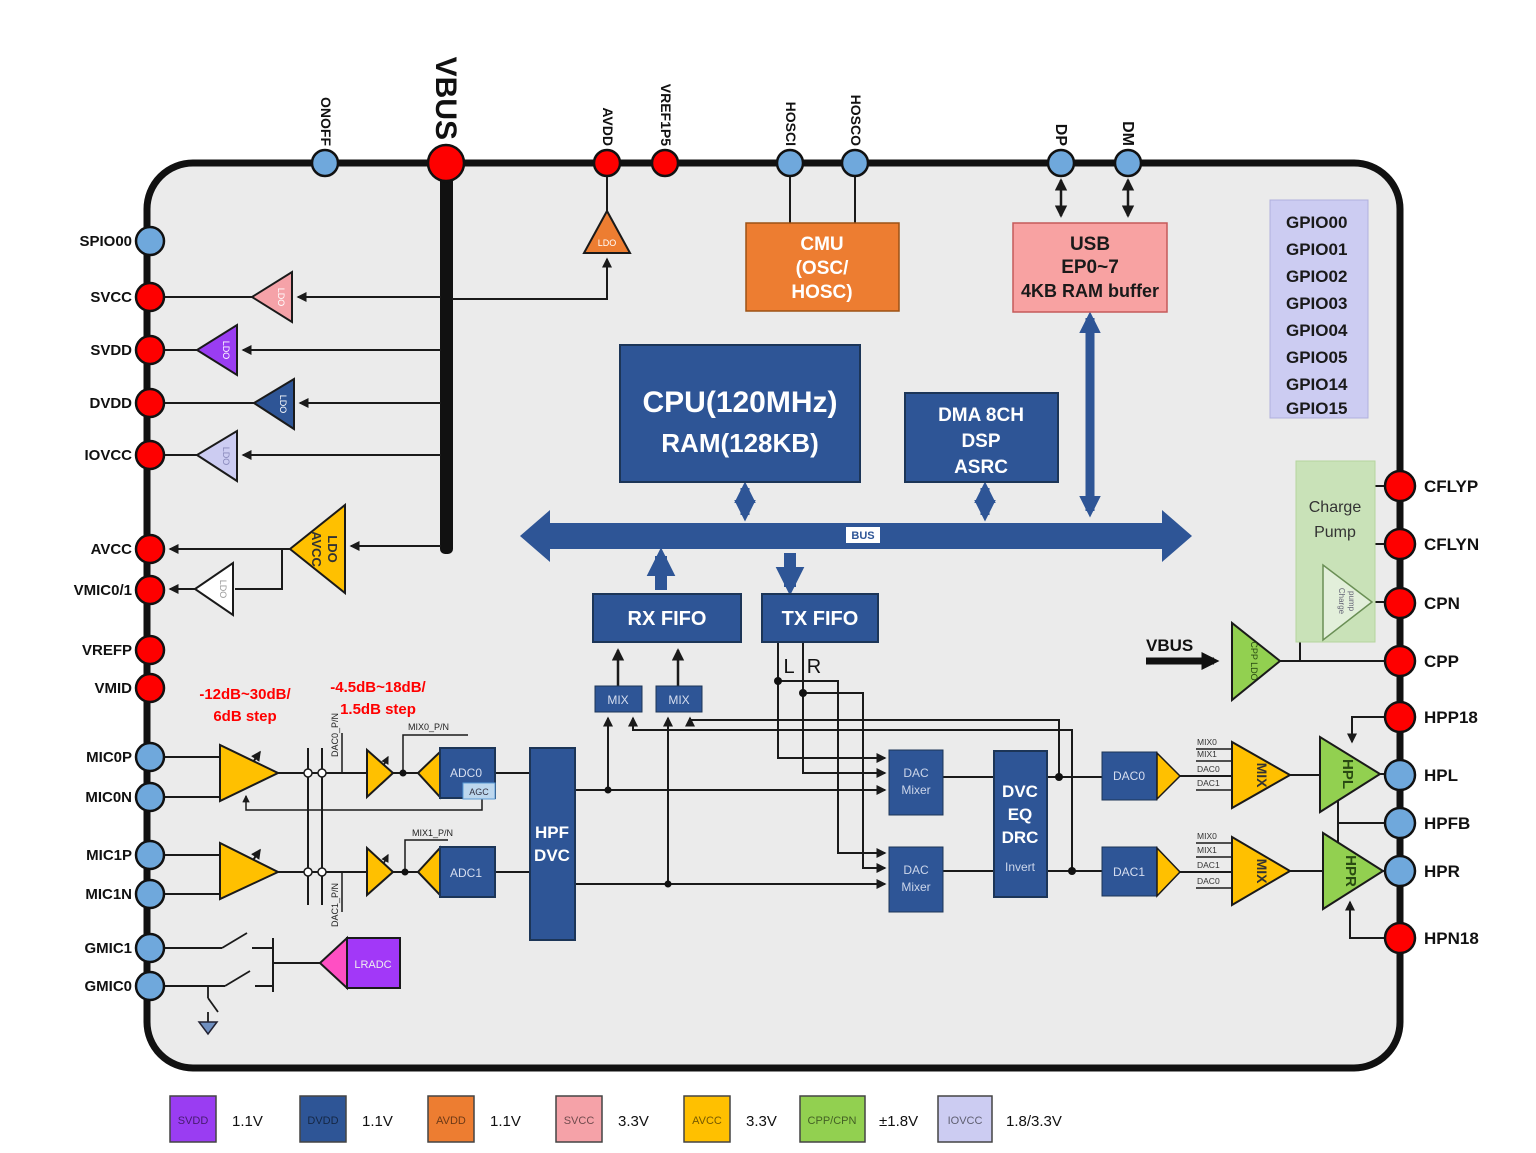 The image size is (1536, 1153). I want to click on wire-agc-feedback, so click(362, 802).